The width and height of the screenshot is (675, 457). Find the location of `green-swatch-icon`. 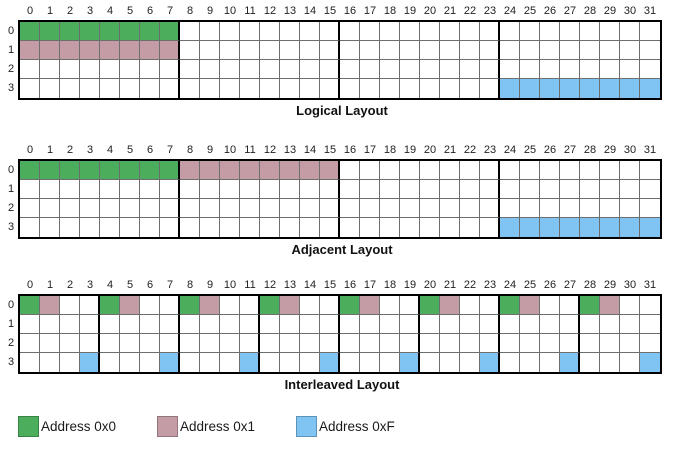

green-swatch-icon is located at coordinates (28, 426).